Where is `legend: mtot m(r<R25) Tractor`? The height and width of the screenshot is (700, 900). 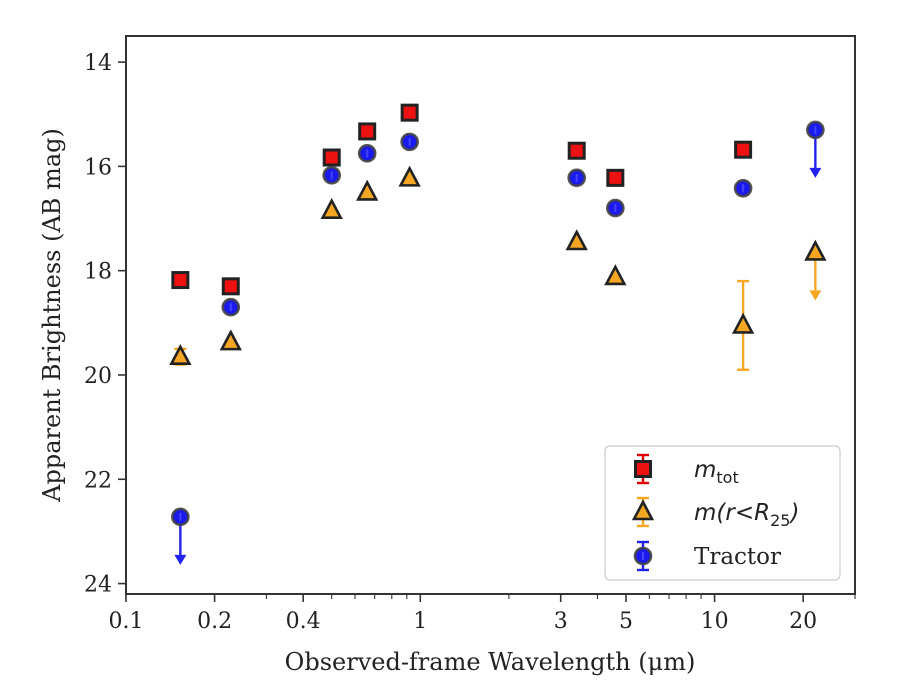
legend: mtot m(r<R25) Tractor is located at coordinates (722, 513).